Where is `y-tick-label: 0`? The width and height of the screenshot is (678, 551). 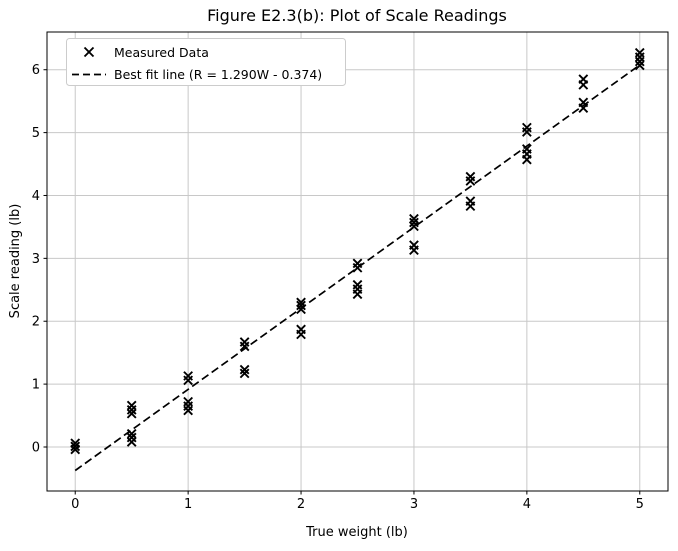 y-tick-label: 0 is located at coordinates (36, 447).